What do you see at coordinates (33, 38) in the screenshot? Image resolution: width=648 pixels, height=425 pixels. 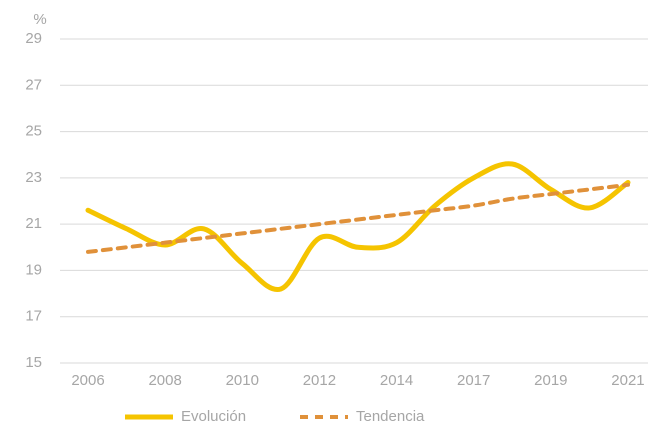 I see `y-tick-label: 29` at bounding box center [33, 38].